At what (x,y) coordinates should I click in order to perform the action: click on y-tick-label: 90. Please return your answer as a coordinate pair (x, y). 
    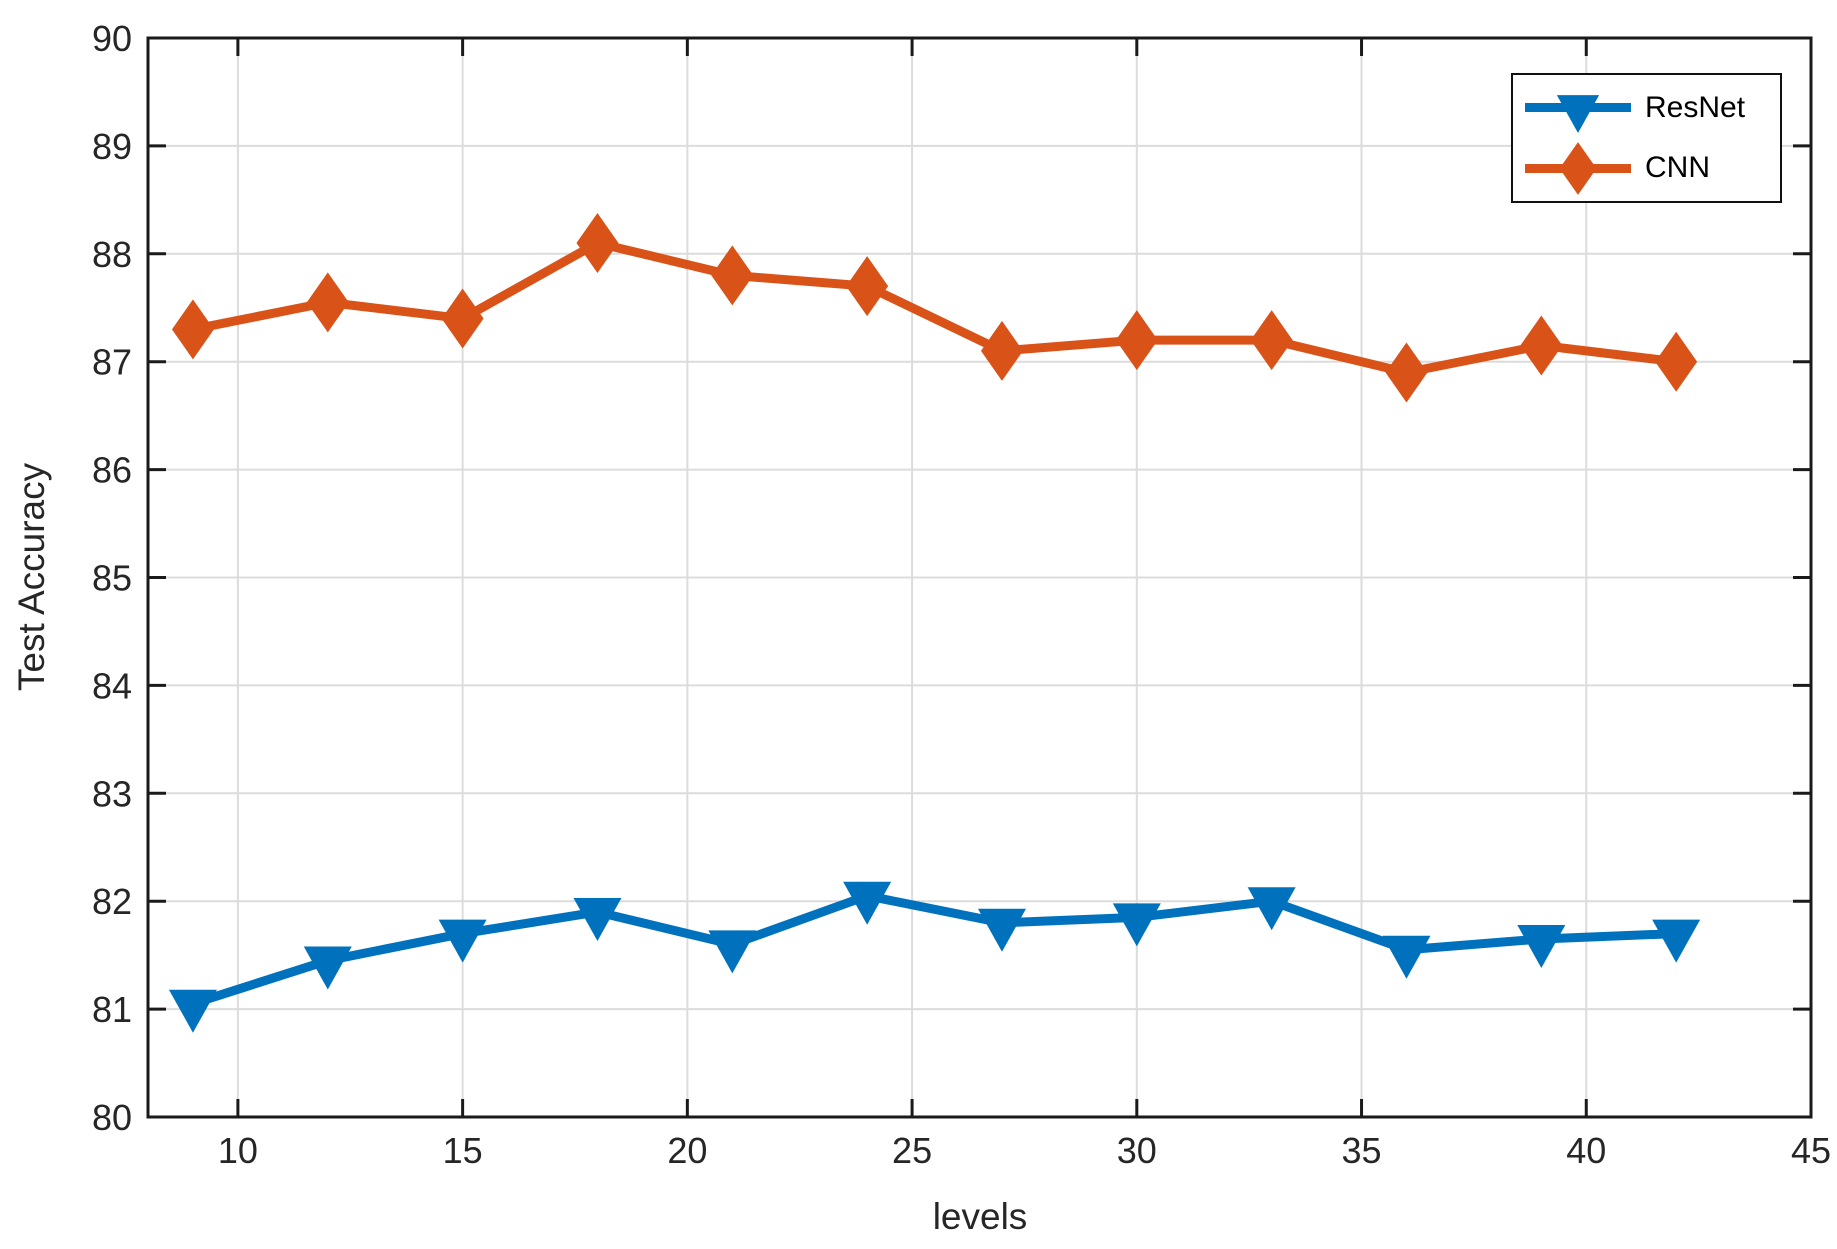
    Looking at the image, I should click on (112, 38).